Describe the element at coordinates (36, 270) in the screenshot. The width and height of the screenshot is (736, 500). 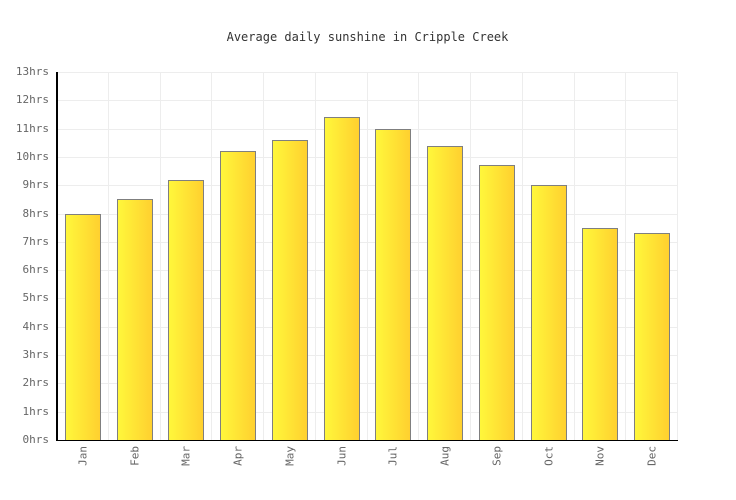
I see `y-tick-label: 6hrs` at that location.